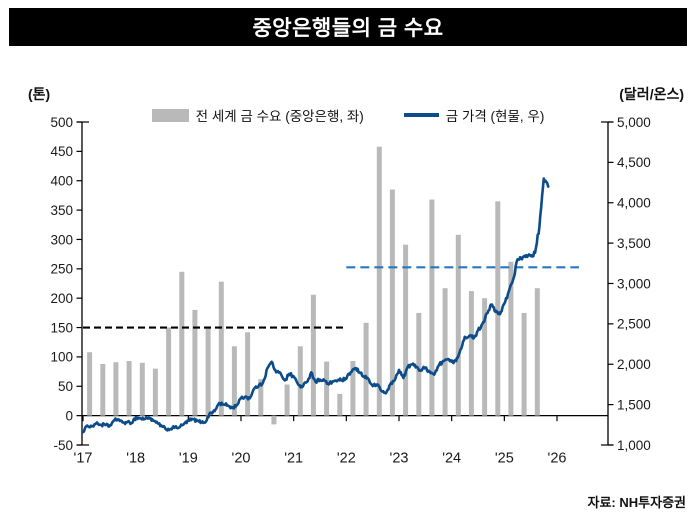 The width and height of the screenshot is (696, 523). What do you see at coordinates (248, 374) in the screenshot?
I see `demand-bar-2020Q1` at bounding box center [248, 374].